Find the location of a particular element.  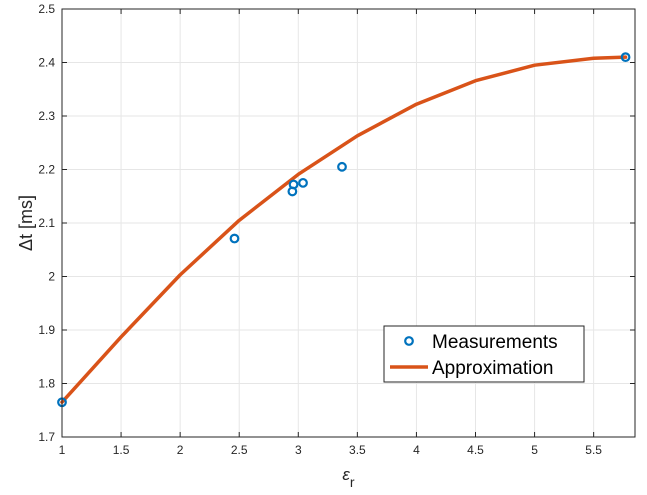

x-tick-label: 3.5 is located at coordinates (357, 450).